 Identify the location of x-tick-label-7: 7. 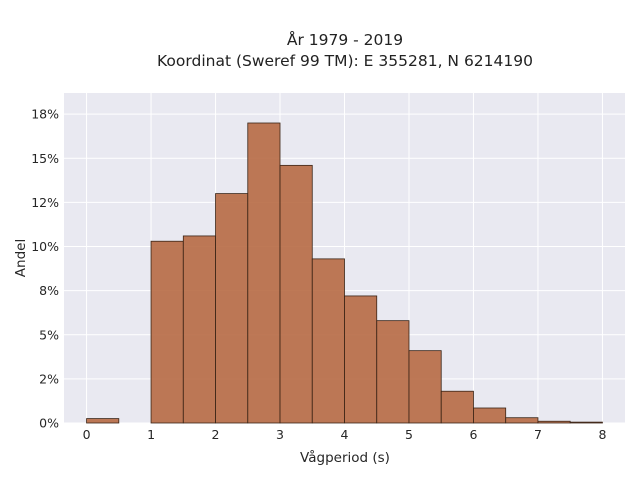
(538, 434).